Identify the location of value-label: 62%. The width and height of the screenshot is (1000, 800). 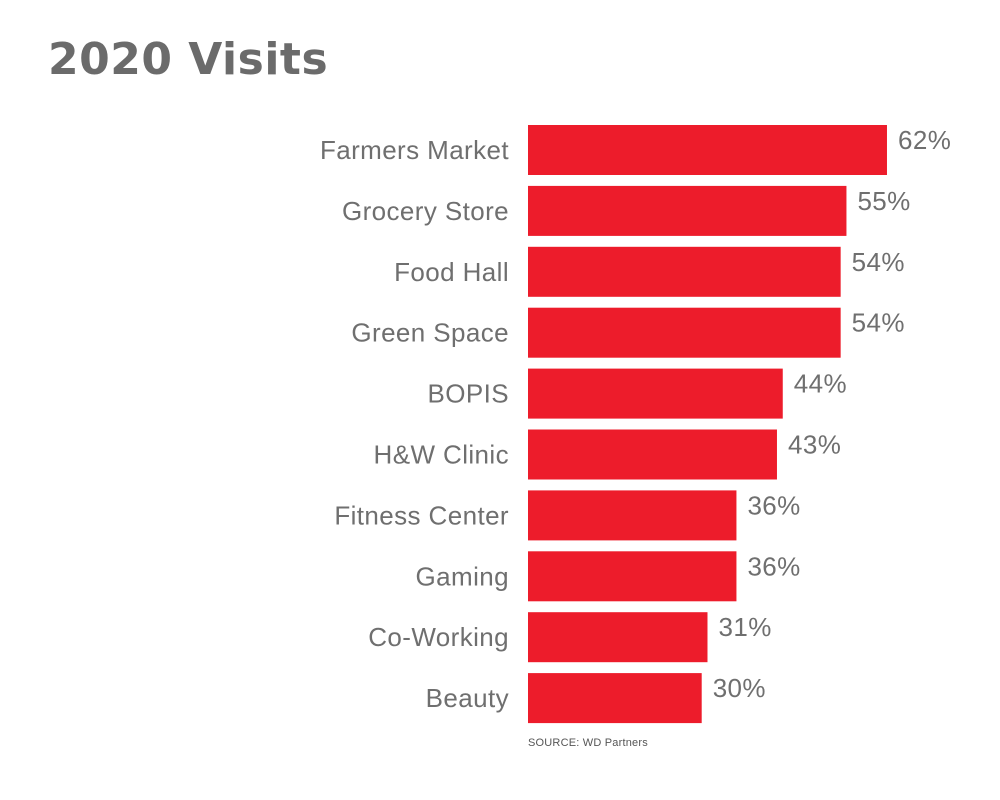
(924, 140).